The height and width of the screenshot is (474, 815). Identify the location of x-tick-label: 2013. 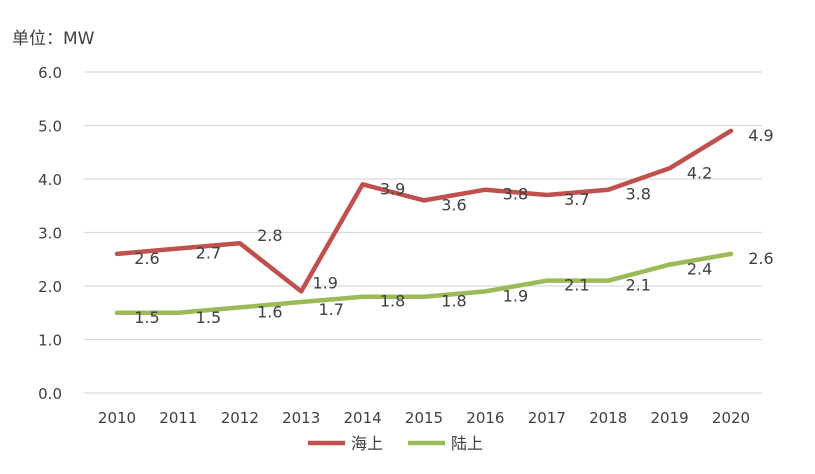
(301, 418).